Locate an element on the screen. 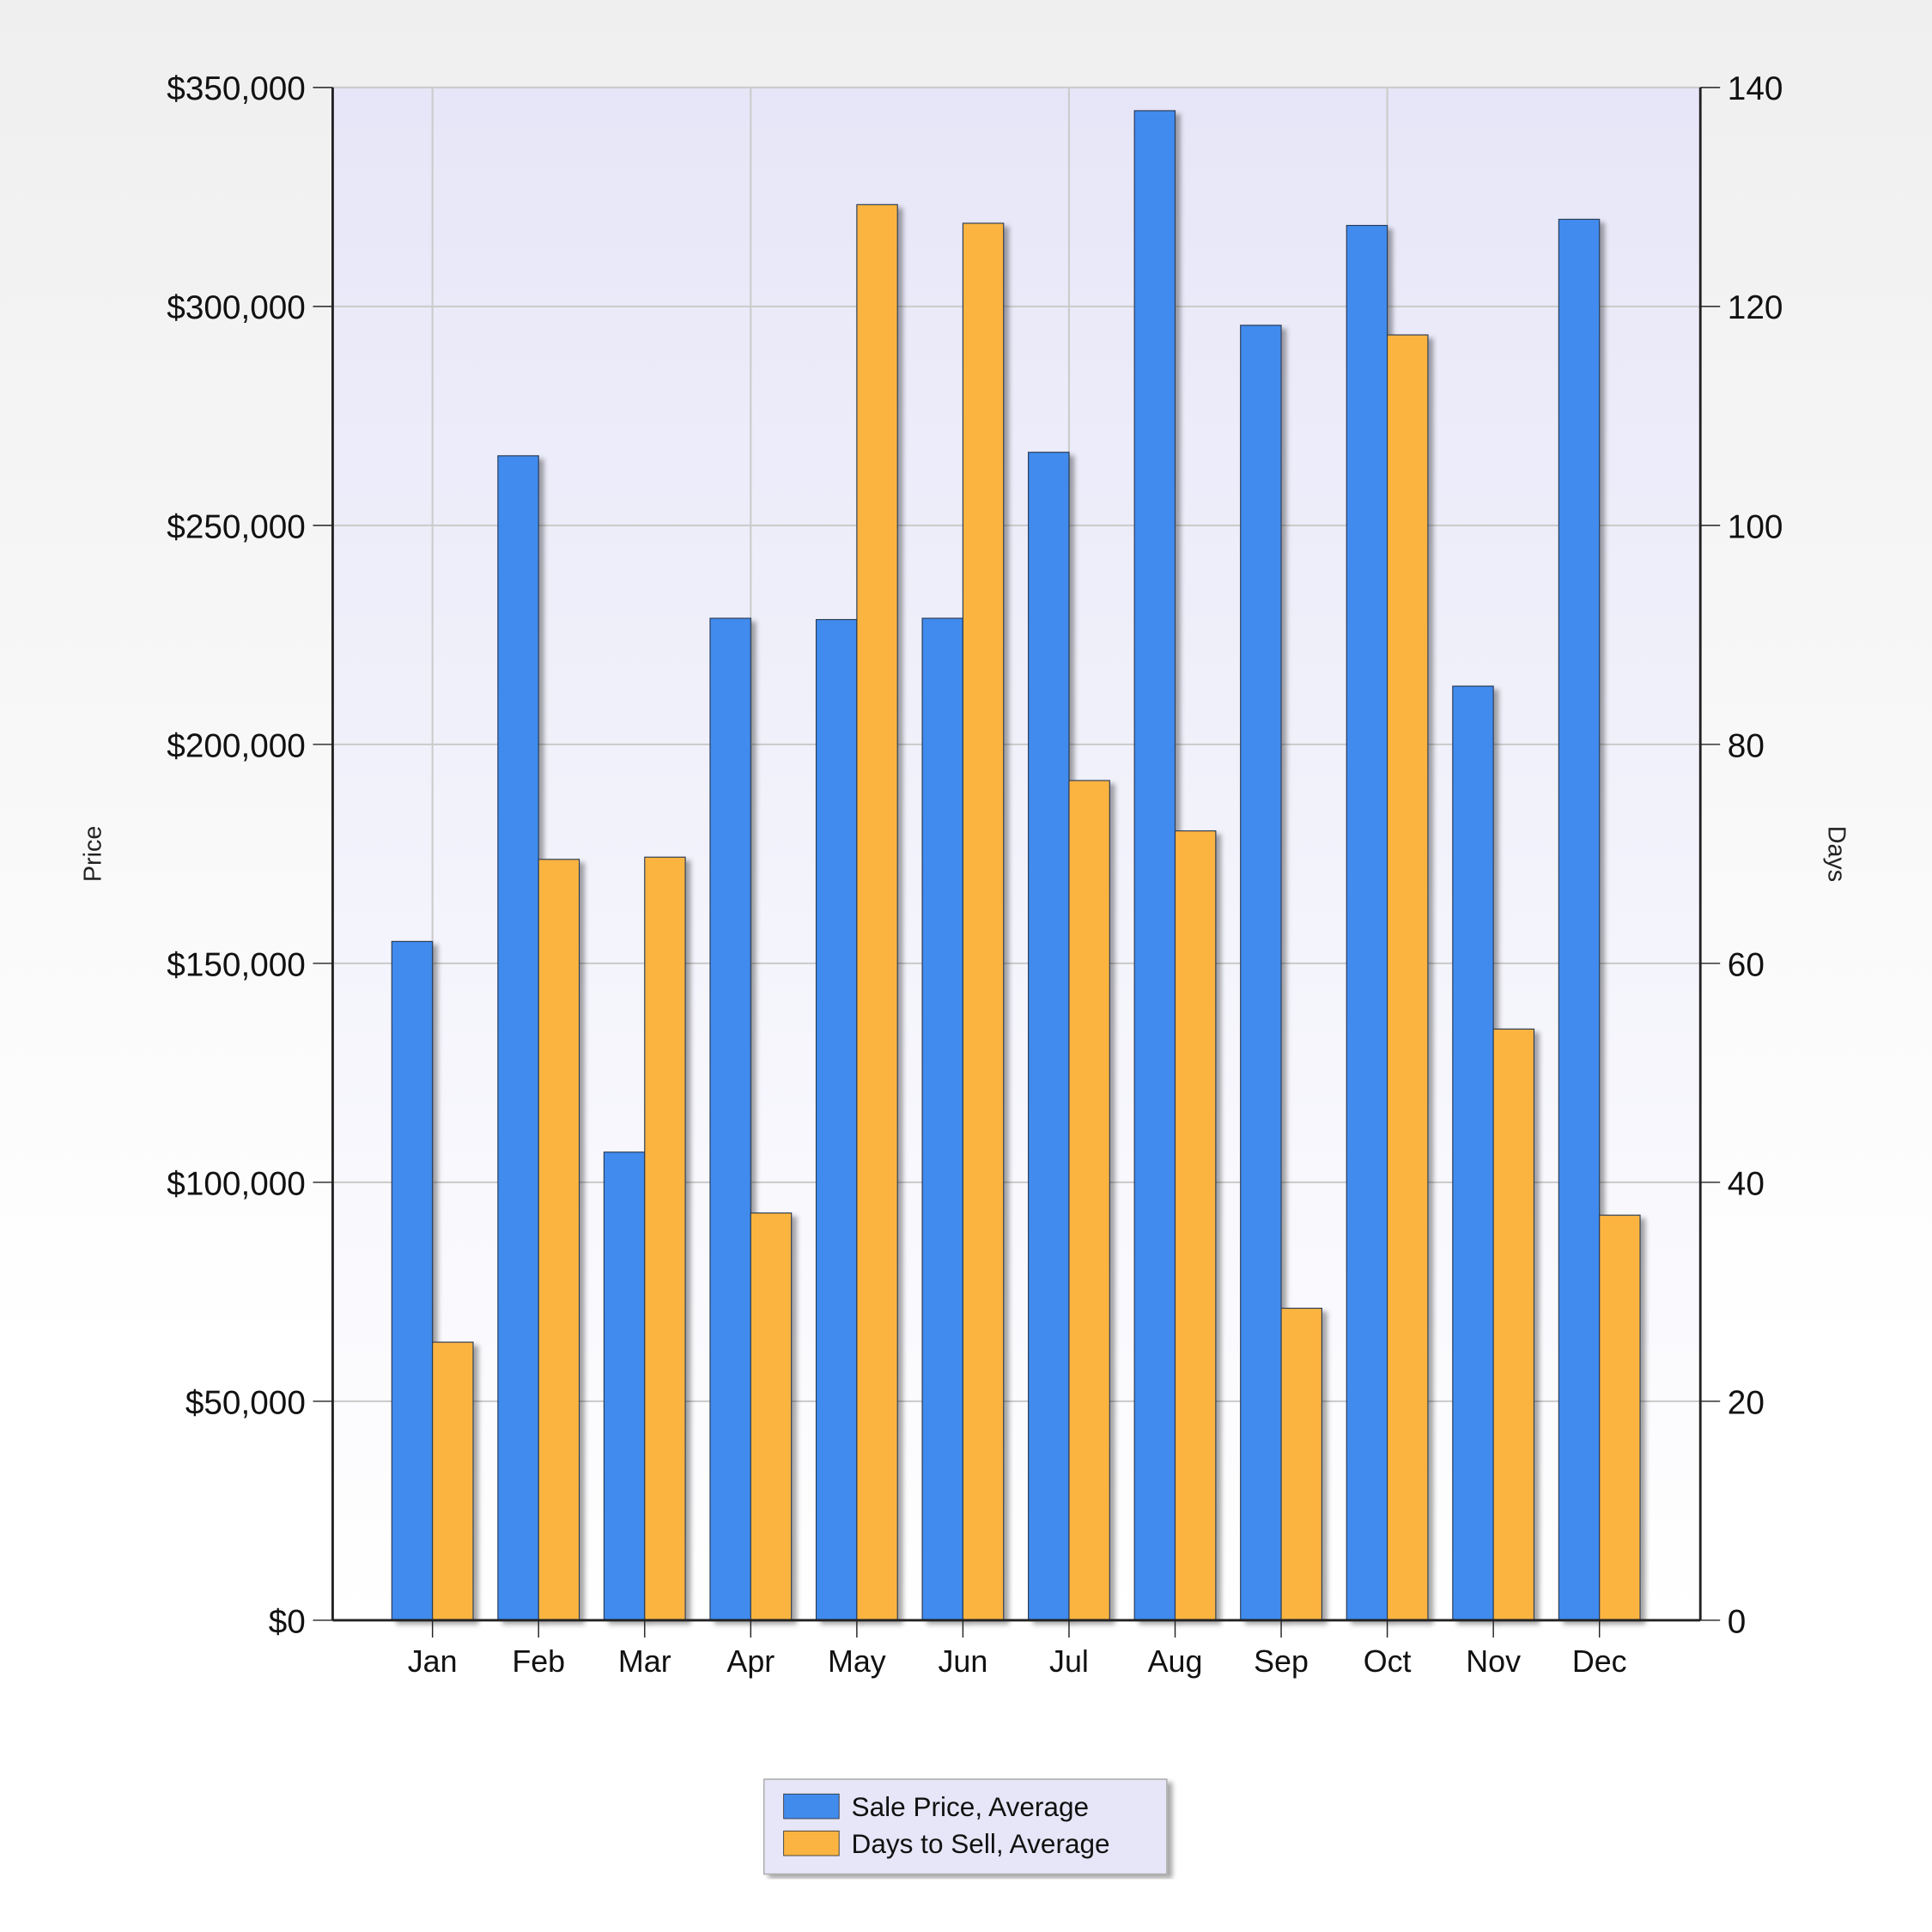 This screenshot has height=1932, width=1932. x-tick-label: Oct is located at coordinates (1388, 1661).